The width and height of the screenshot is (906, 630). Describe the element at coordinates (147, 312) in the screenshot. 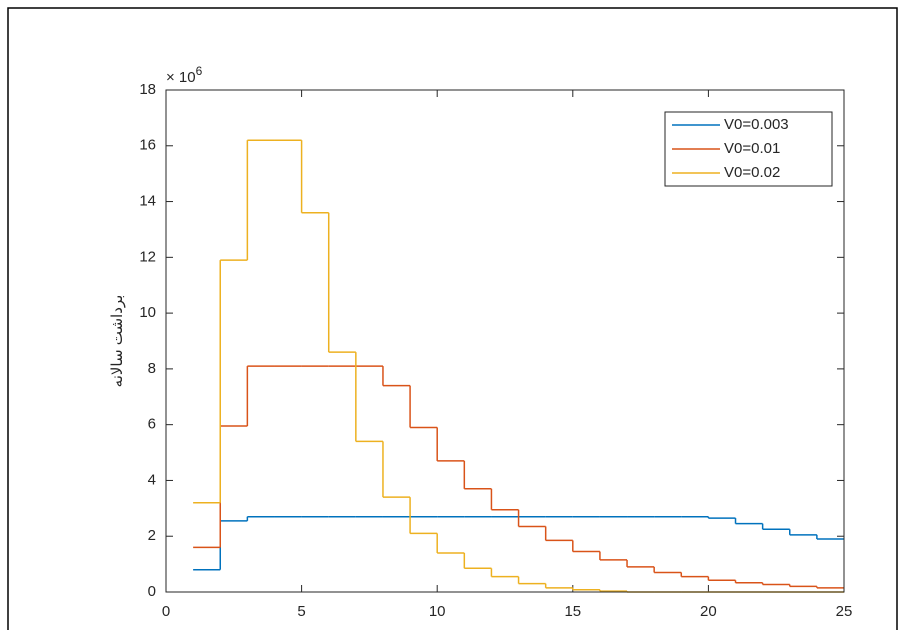

I see `y-tick-label: 10` at that location.